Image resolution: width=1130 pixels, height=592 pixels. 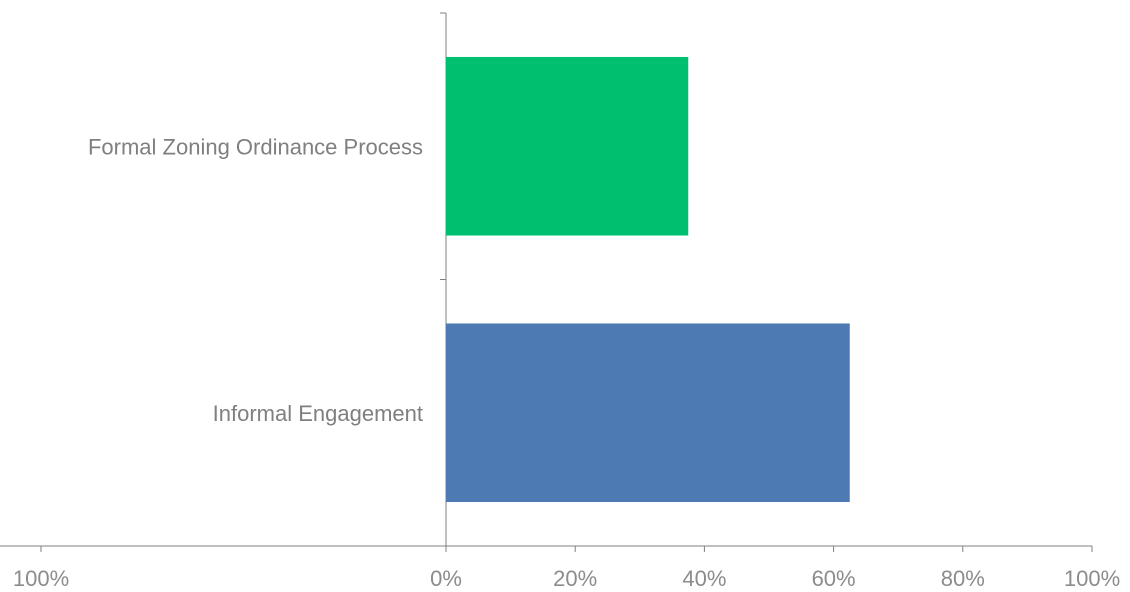 I want to click on x-tick-label: 20%, so click(x=575, y=578).